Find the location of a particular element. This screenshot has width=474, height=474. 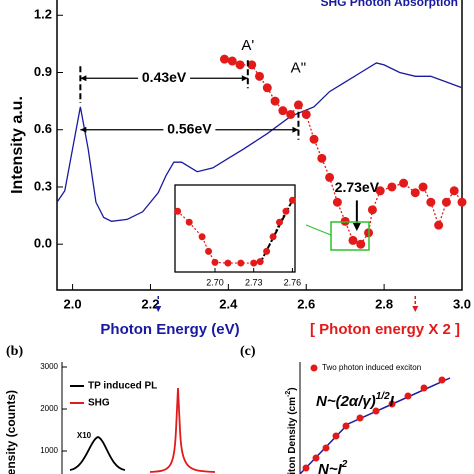

formula: N~(2α/γ)1/2I is located at coordinates (355, 400).